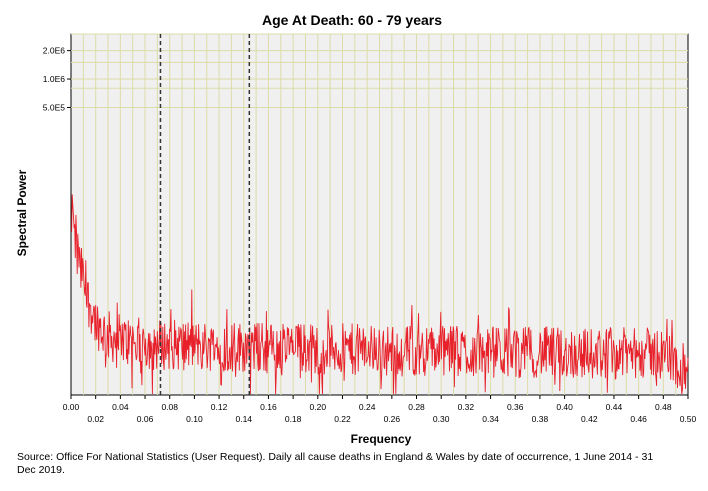  Describe the element at coordinates (95, 419) in the screenshot. I see `x-tick-label: 0.02` at that location.